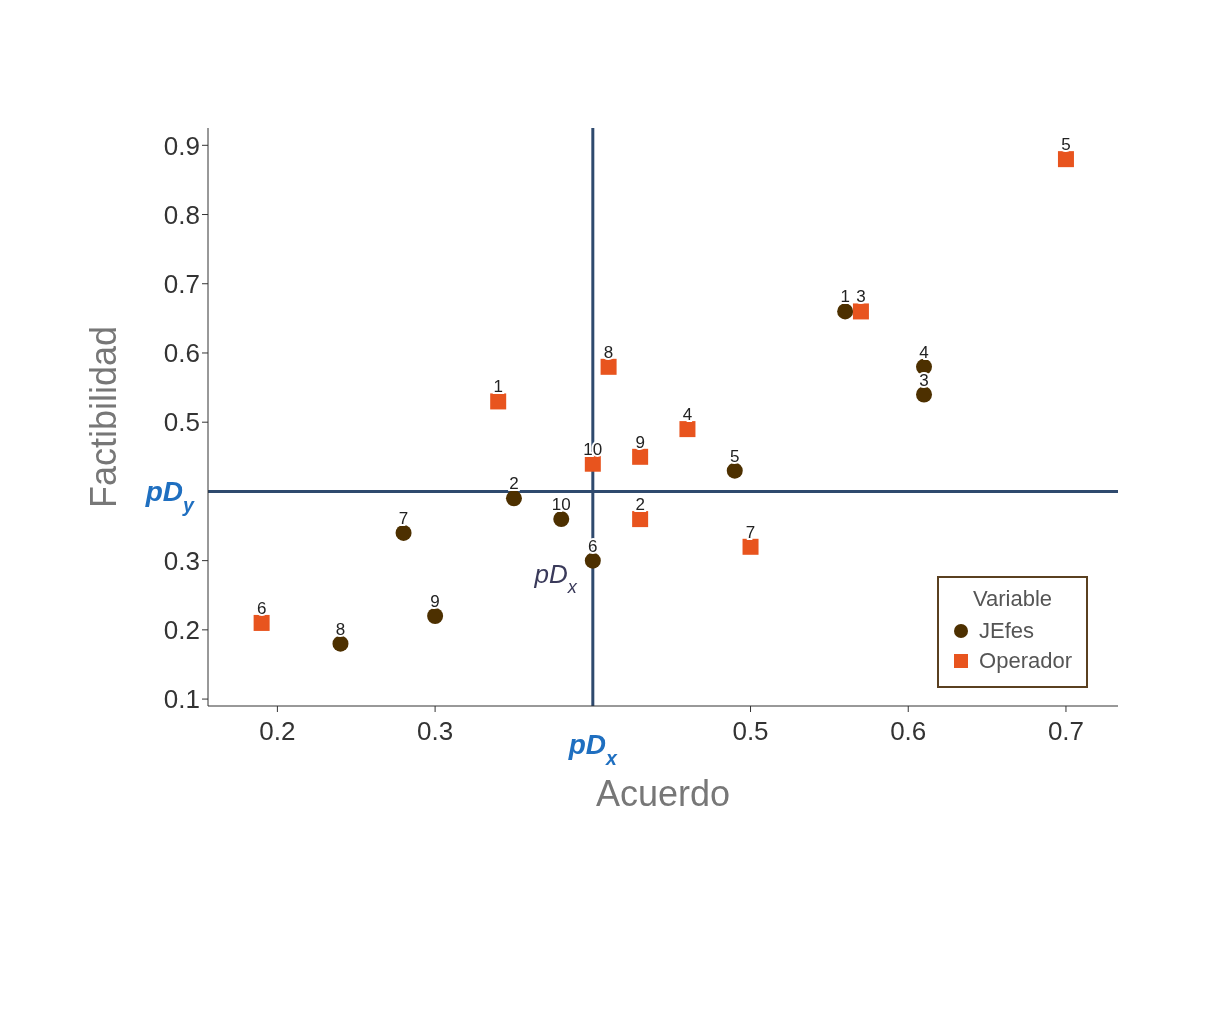  I want to click on annotation: 6, so click(261, 608).